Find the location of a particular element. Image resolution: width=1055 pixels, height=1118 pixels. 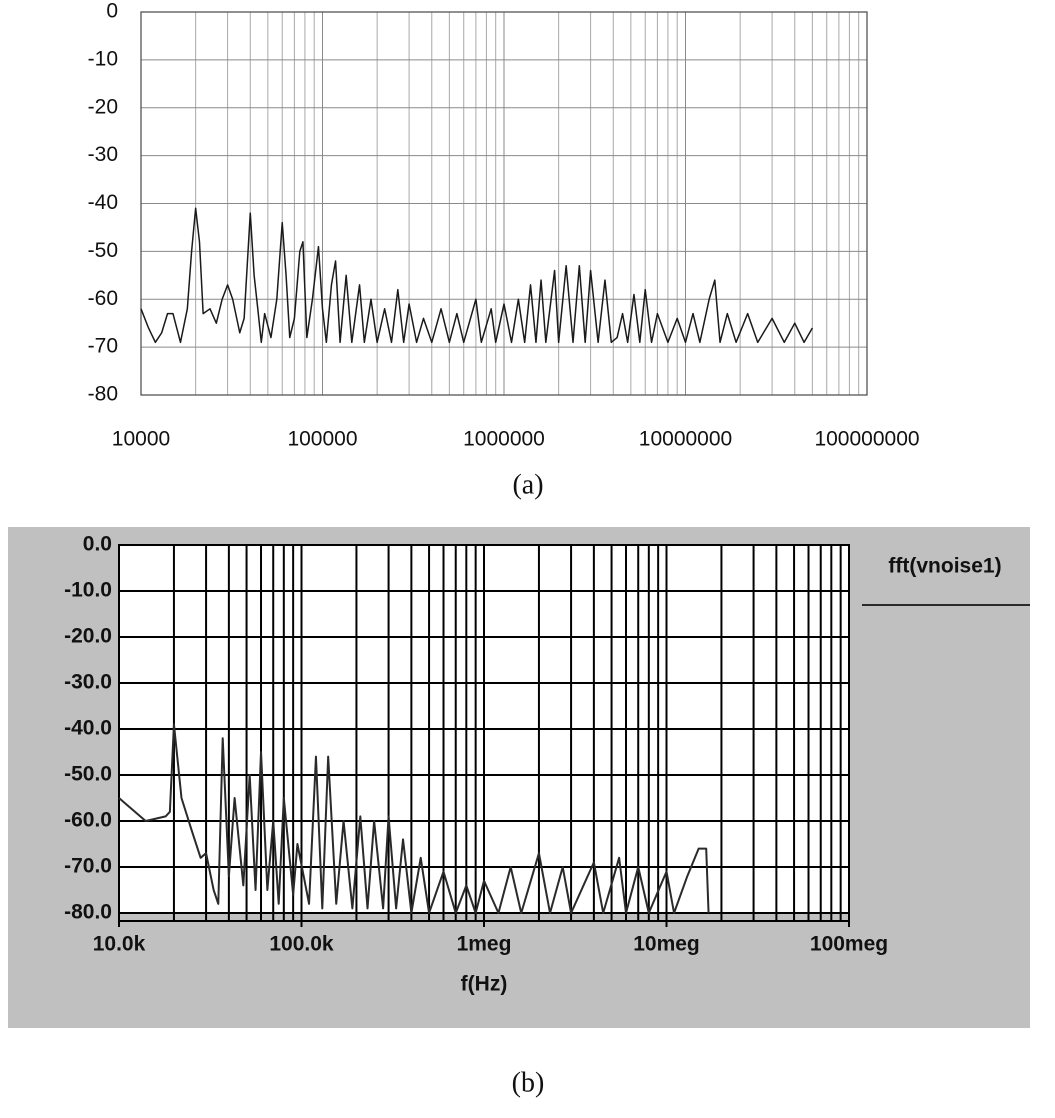

y-tick-label: -20 is located at coordinates (103, 106).